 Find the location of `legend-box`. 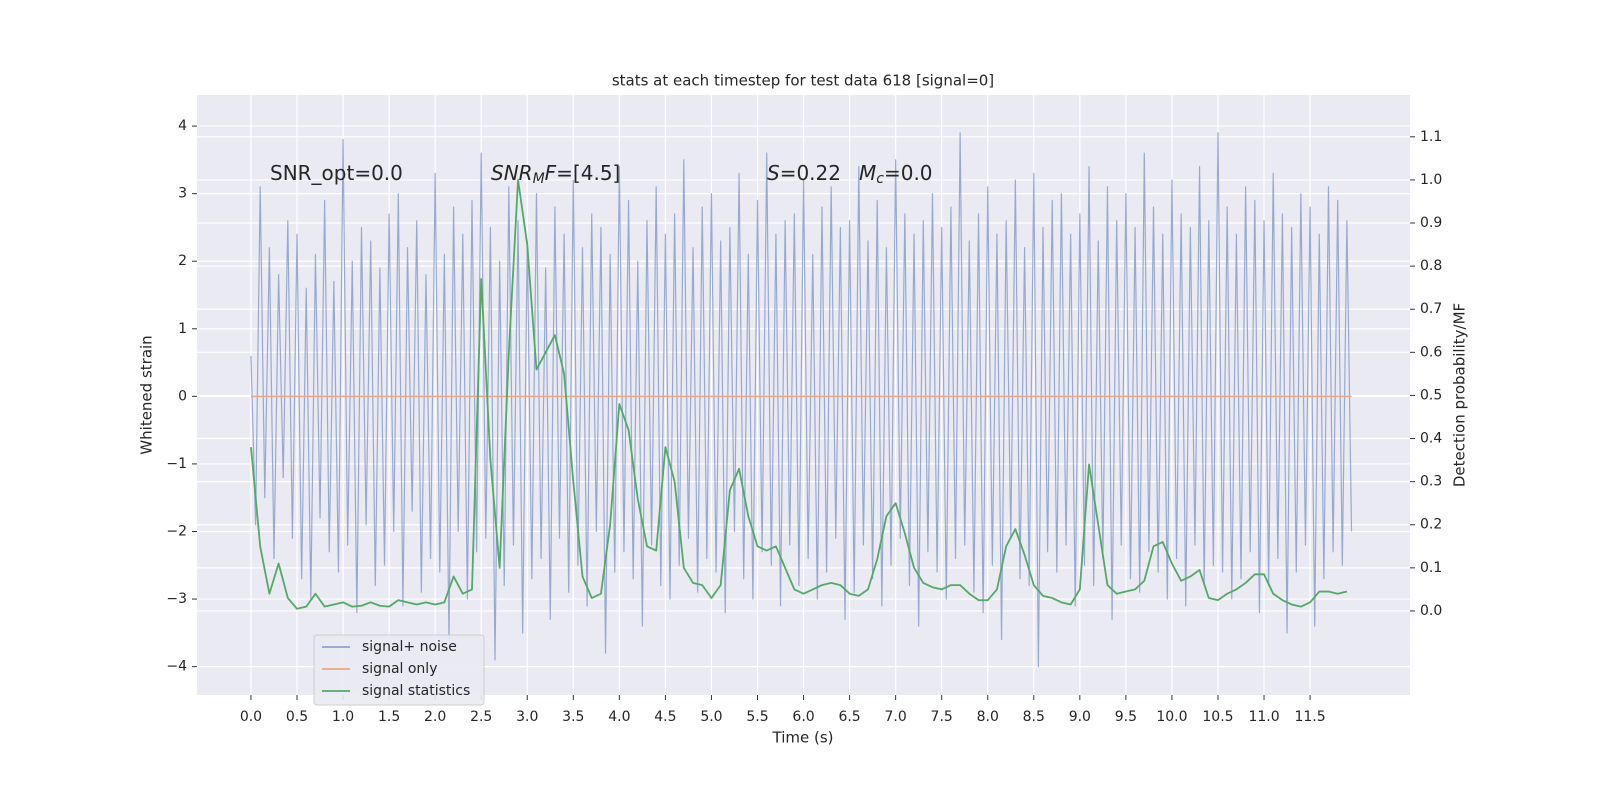

legend-box is located at coordinates (399, 670).